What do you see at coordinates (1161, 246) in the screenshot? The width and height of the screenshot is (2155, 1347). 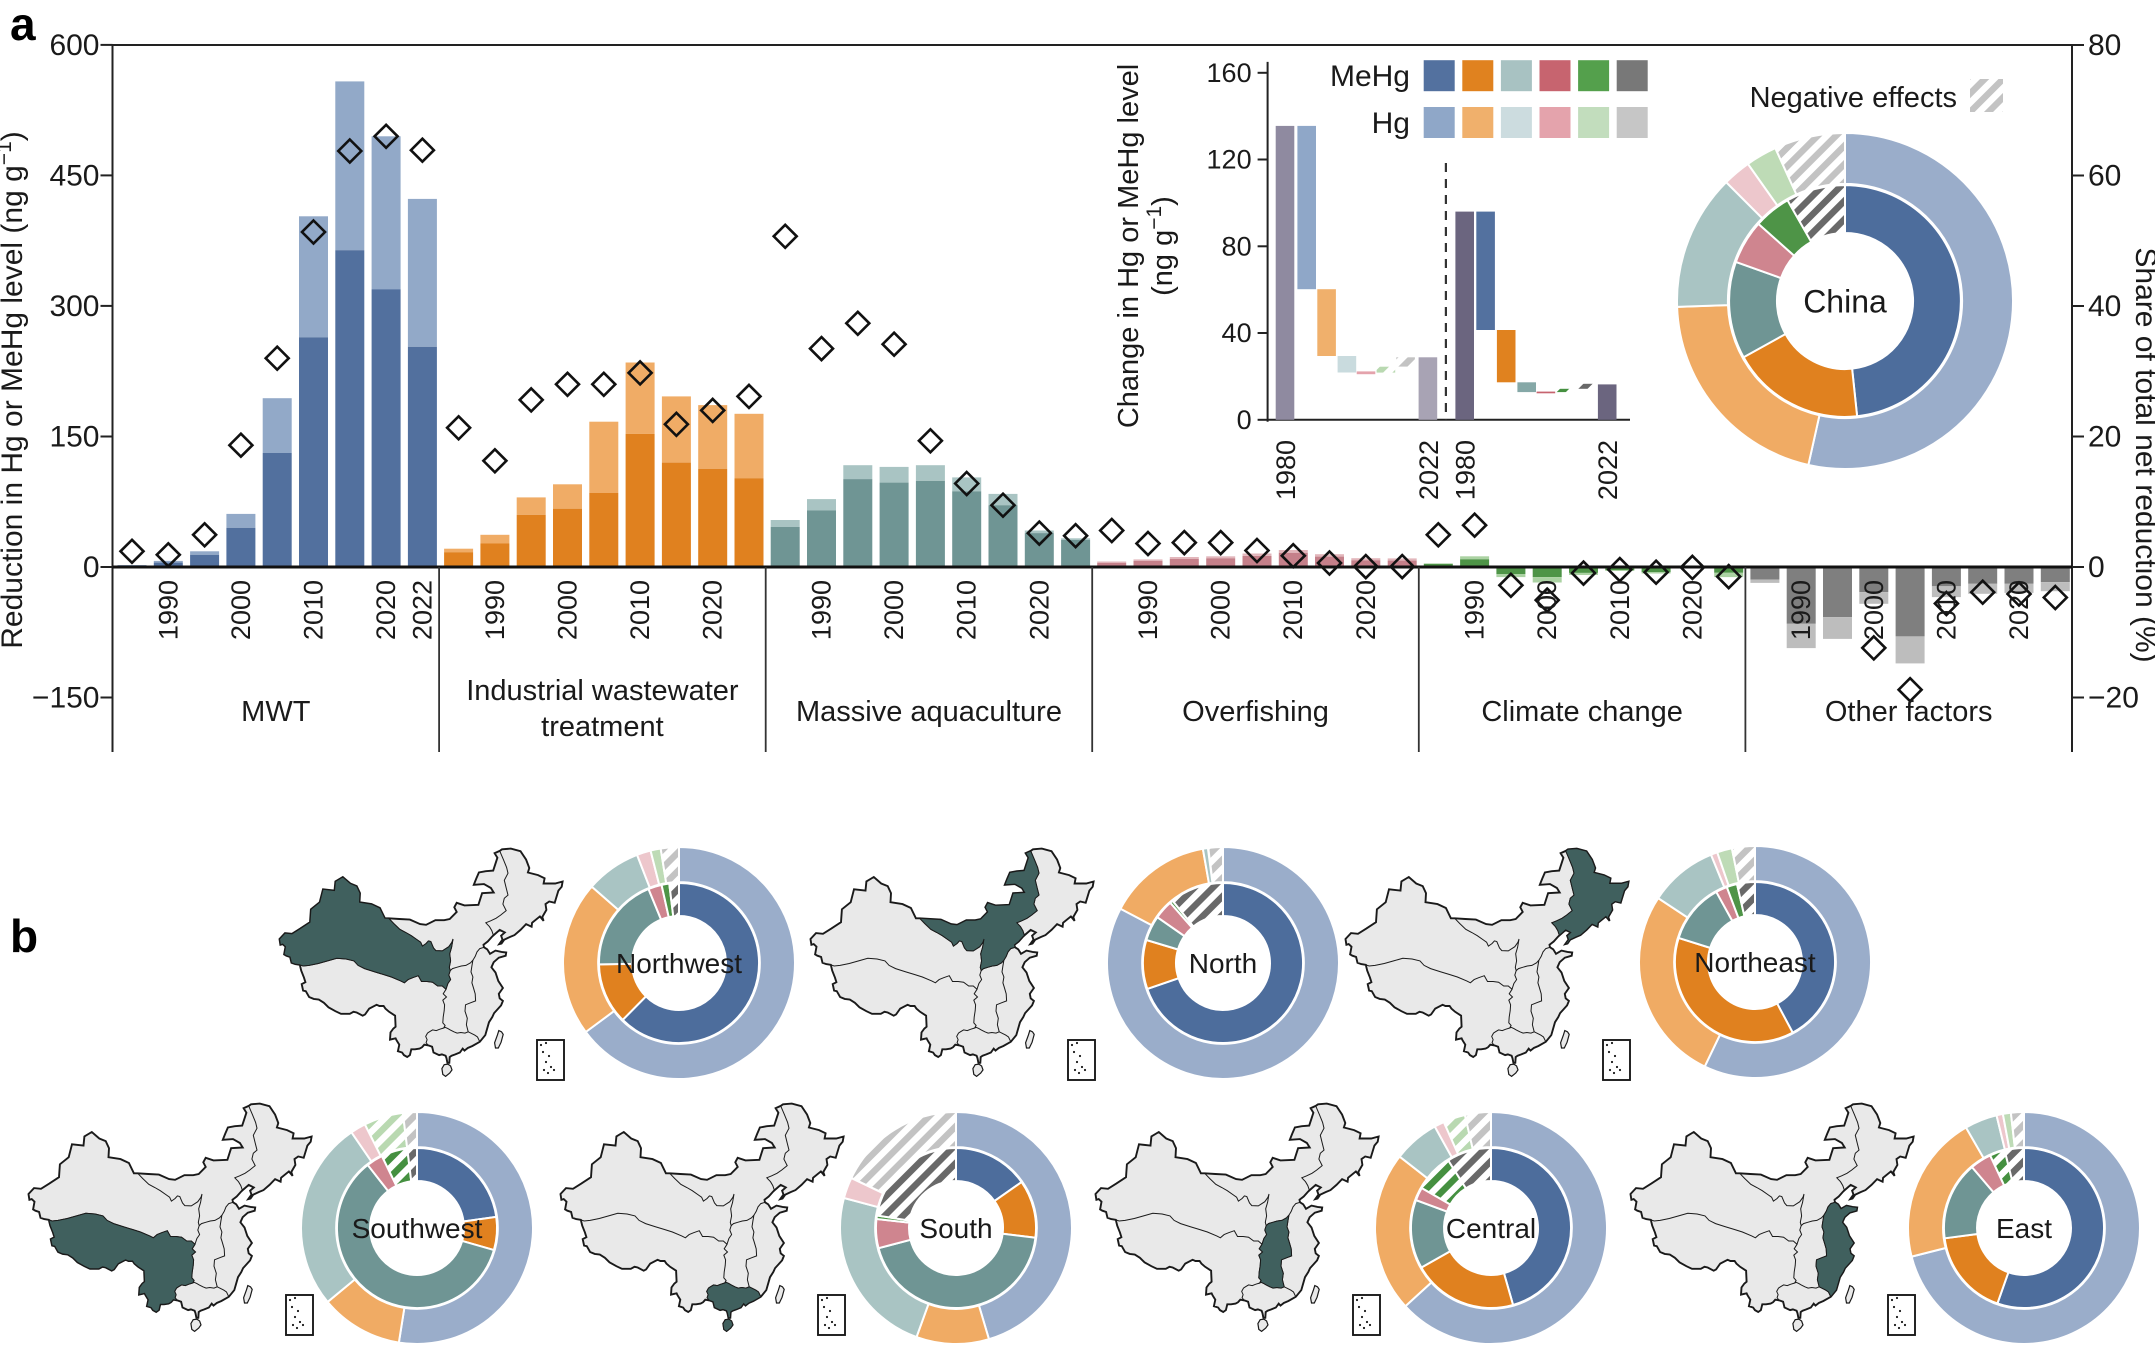 I see `svg-text: (ng g−1)` at bounding box center [1161, 246].